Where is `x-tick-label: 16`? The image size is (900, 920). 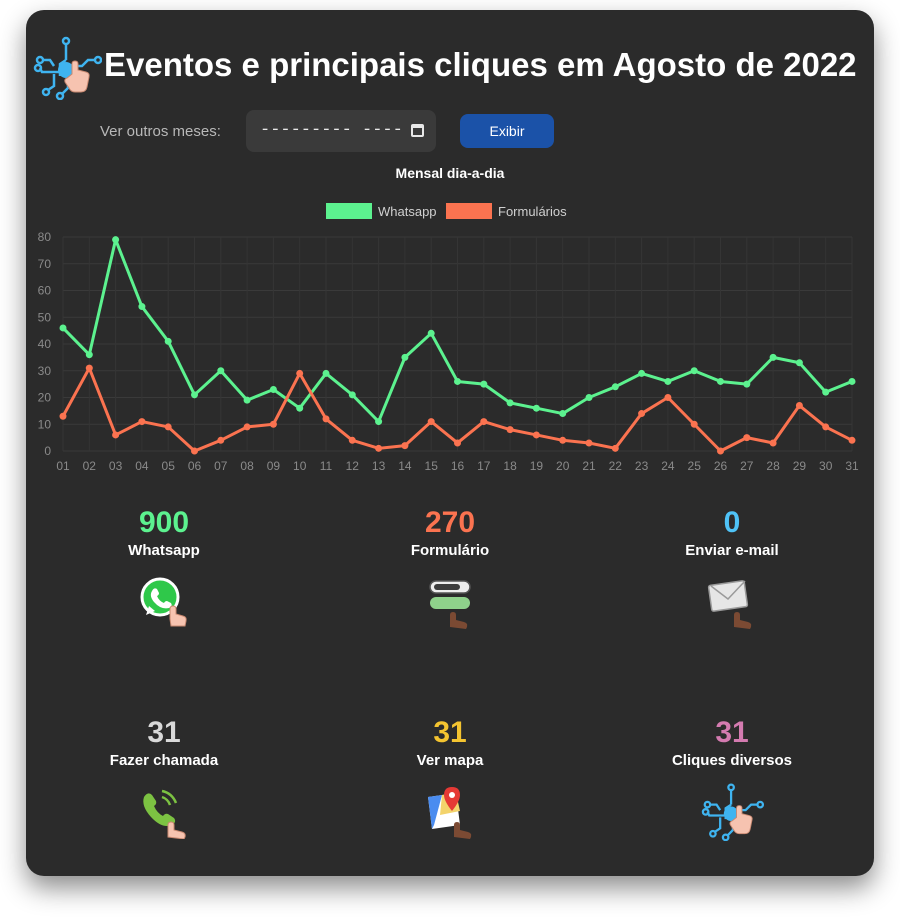
x-tick-label: 16 is located at coordinates (458, 466).